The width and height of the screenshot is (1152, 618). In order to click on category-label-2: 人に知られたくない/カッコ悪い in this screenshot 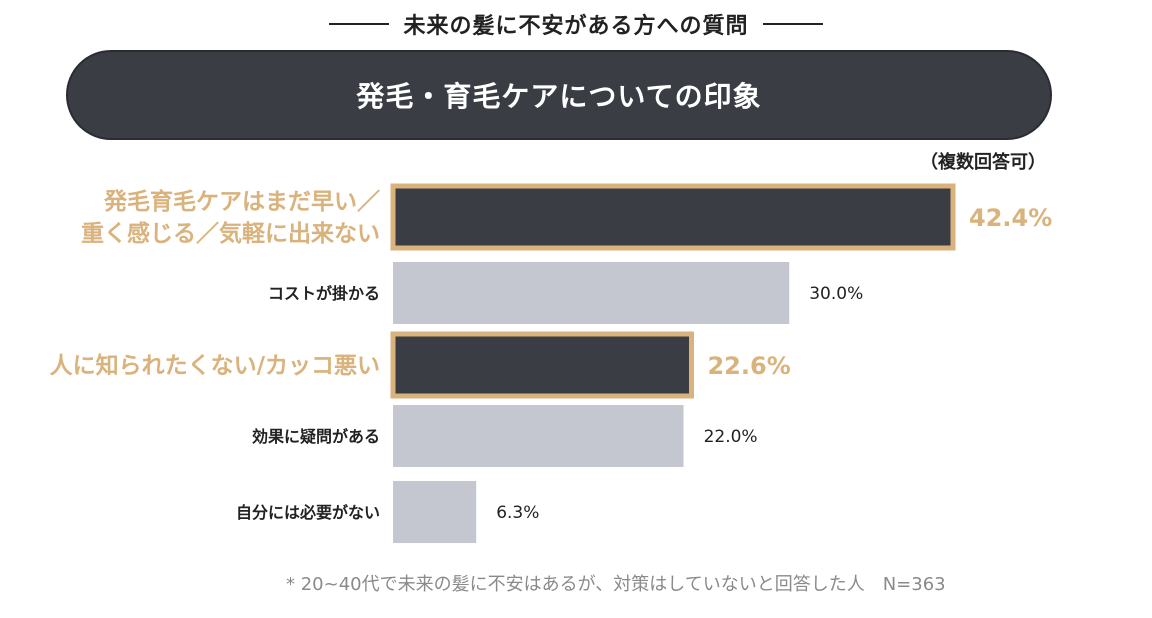, I will do `click(215, 365)`.